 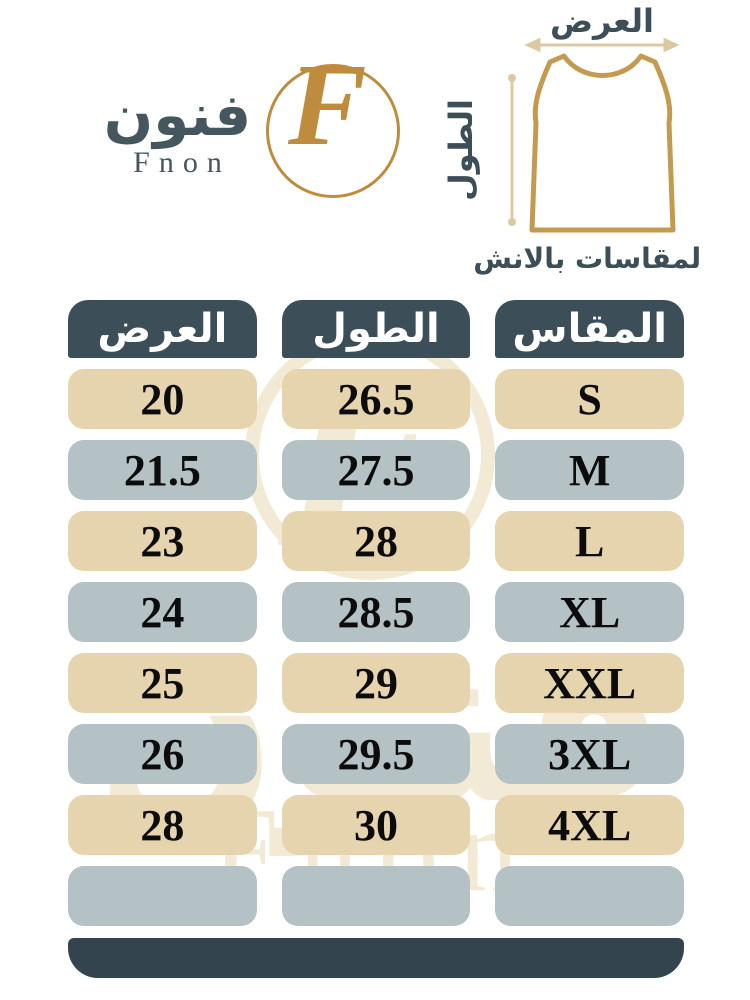 What do you see at coordinates (376, 825) in the screenshot?
I see `length-cell: 30` at bounding box center [376, 825].